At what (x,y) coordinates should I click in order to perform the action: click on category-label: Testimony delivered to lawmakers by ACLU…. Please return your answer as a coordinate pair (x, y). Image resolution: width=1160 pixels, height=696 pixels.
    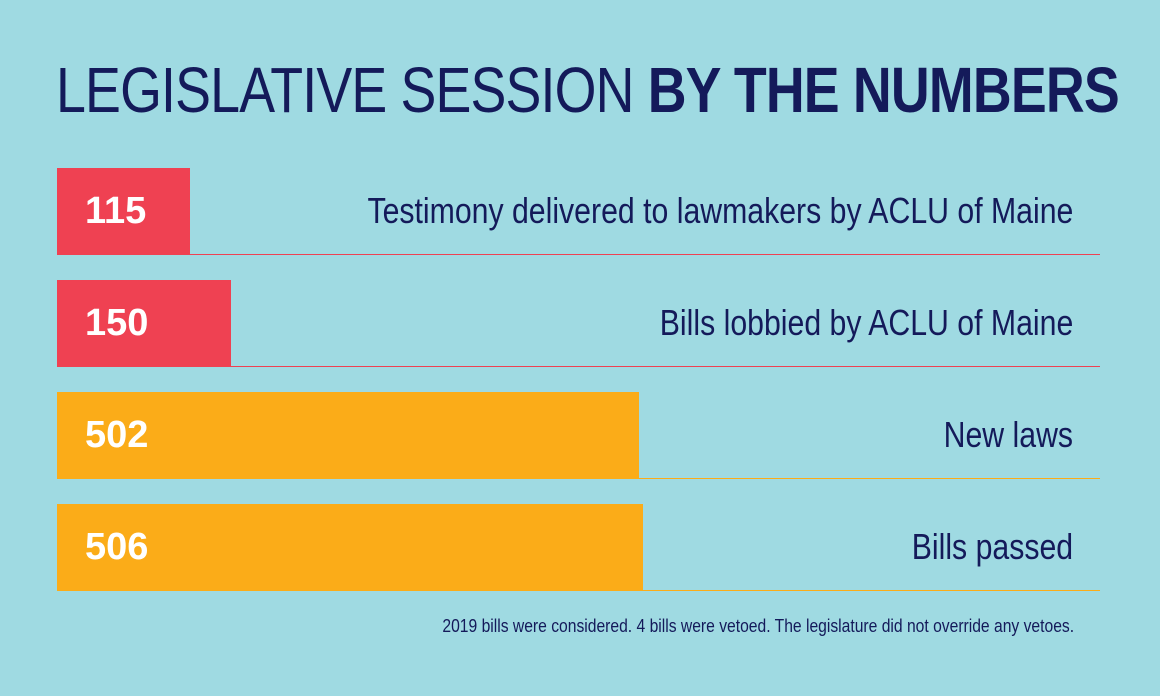
    Looking at the image, I should click on (720, 210).